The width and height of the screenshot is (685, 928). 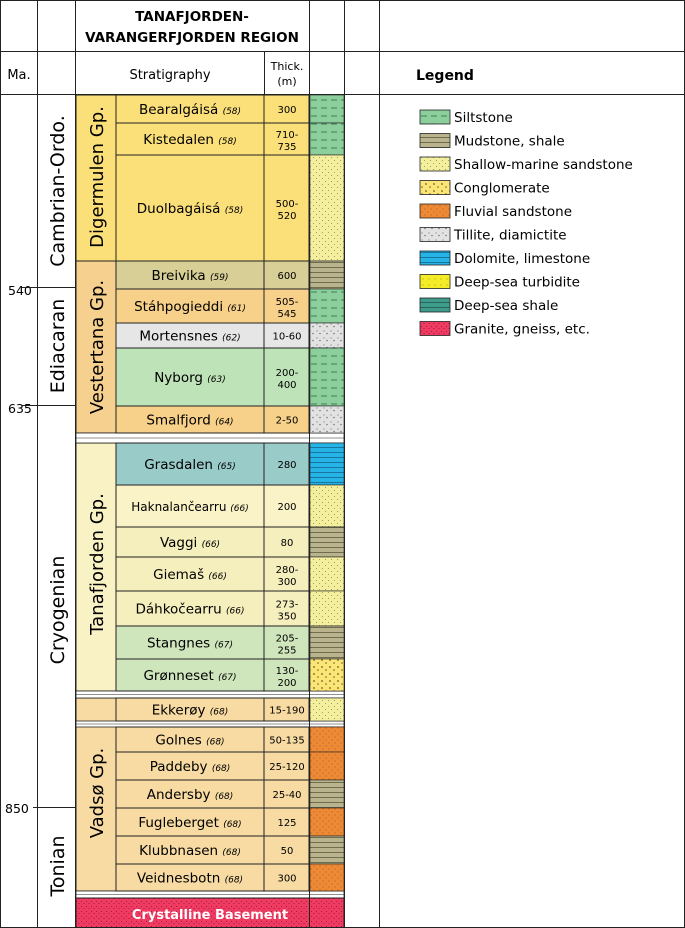 I want to click on formation-name-text: Stáhpogieddi, so click(x=180, y=307).